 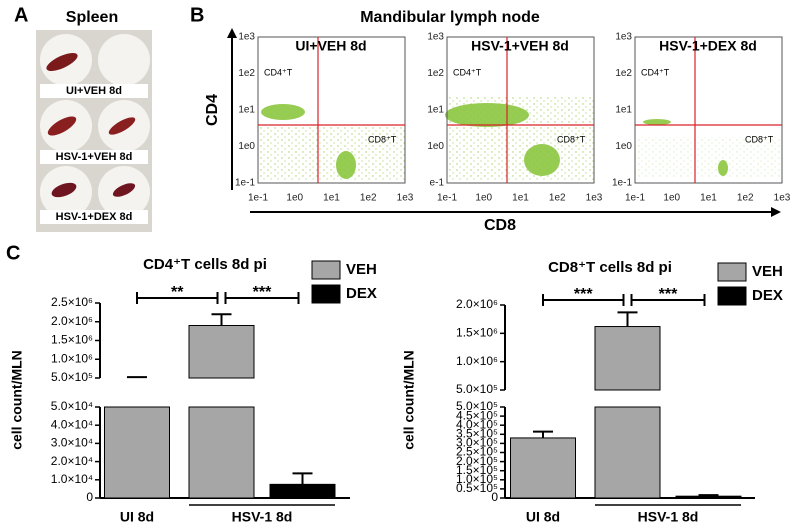 What do you see at coordinates (294, 198) in the screenshot?
I see `x-tick-label: 1e0` at bounding box center [294, 198].